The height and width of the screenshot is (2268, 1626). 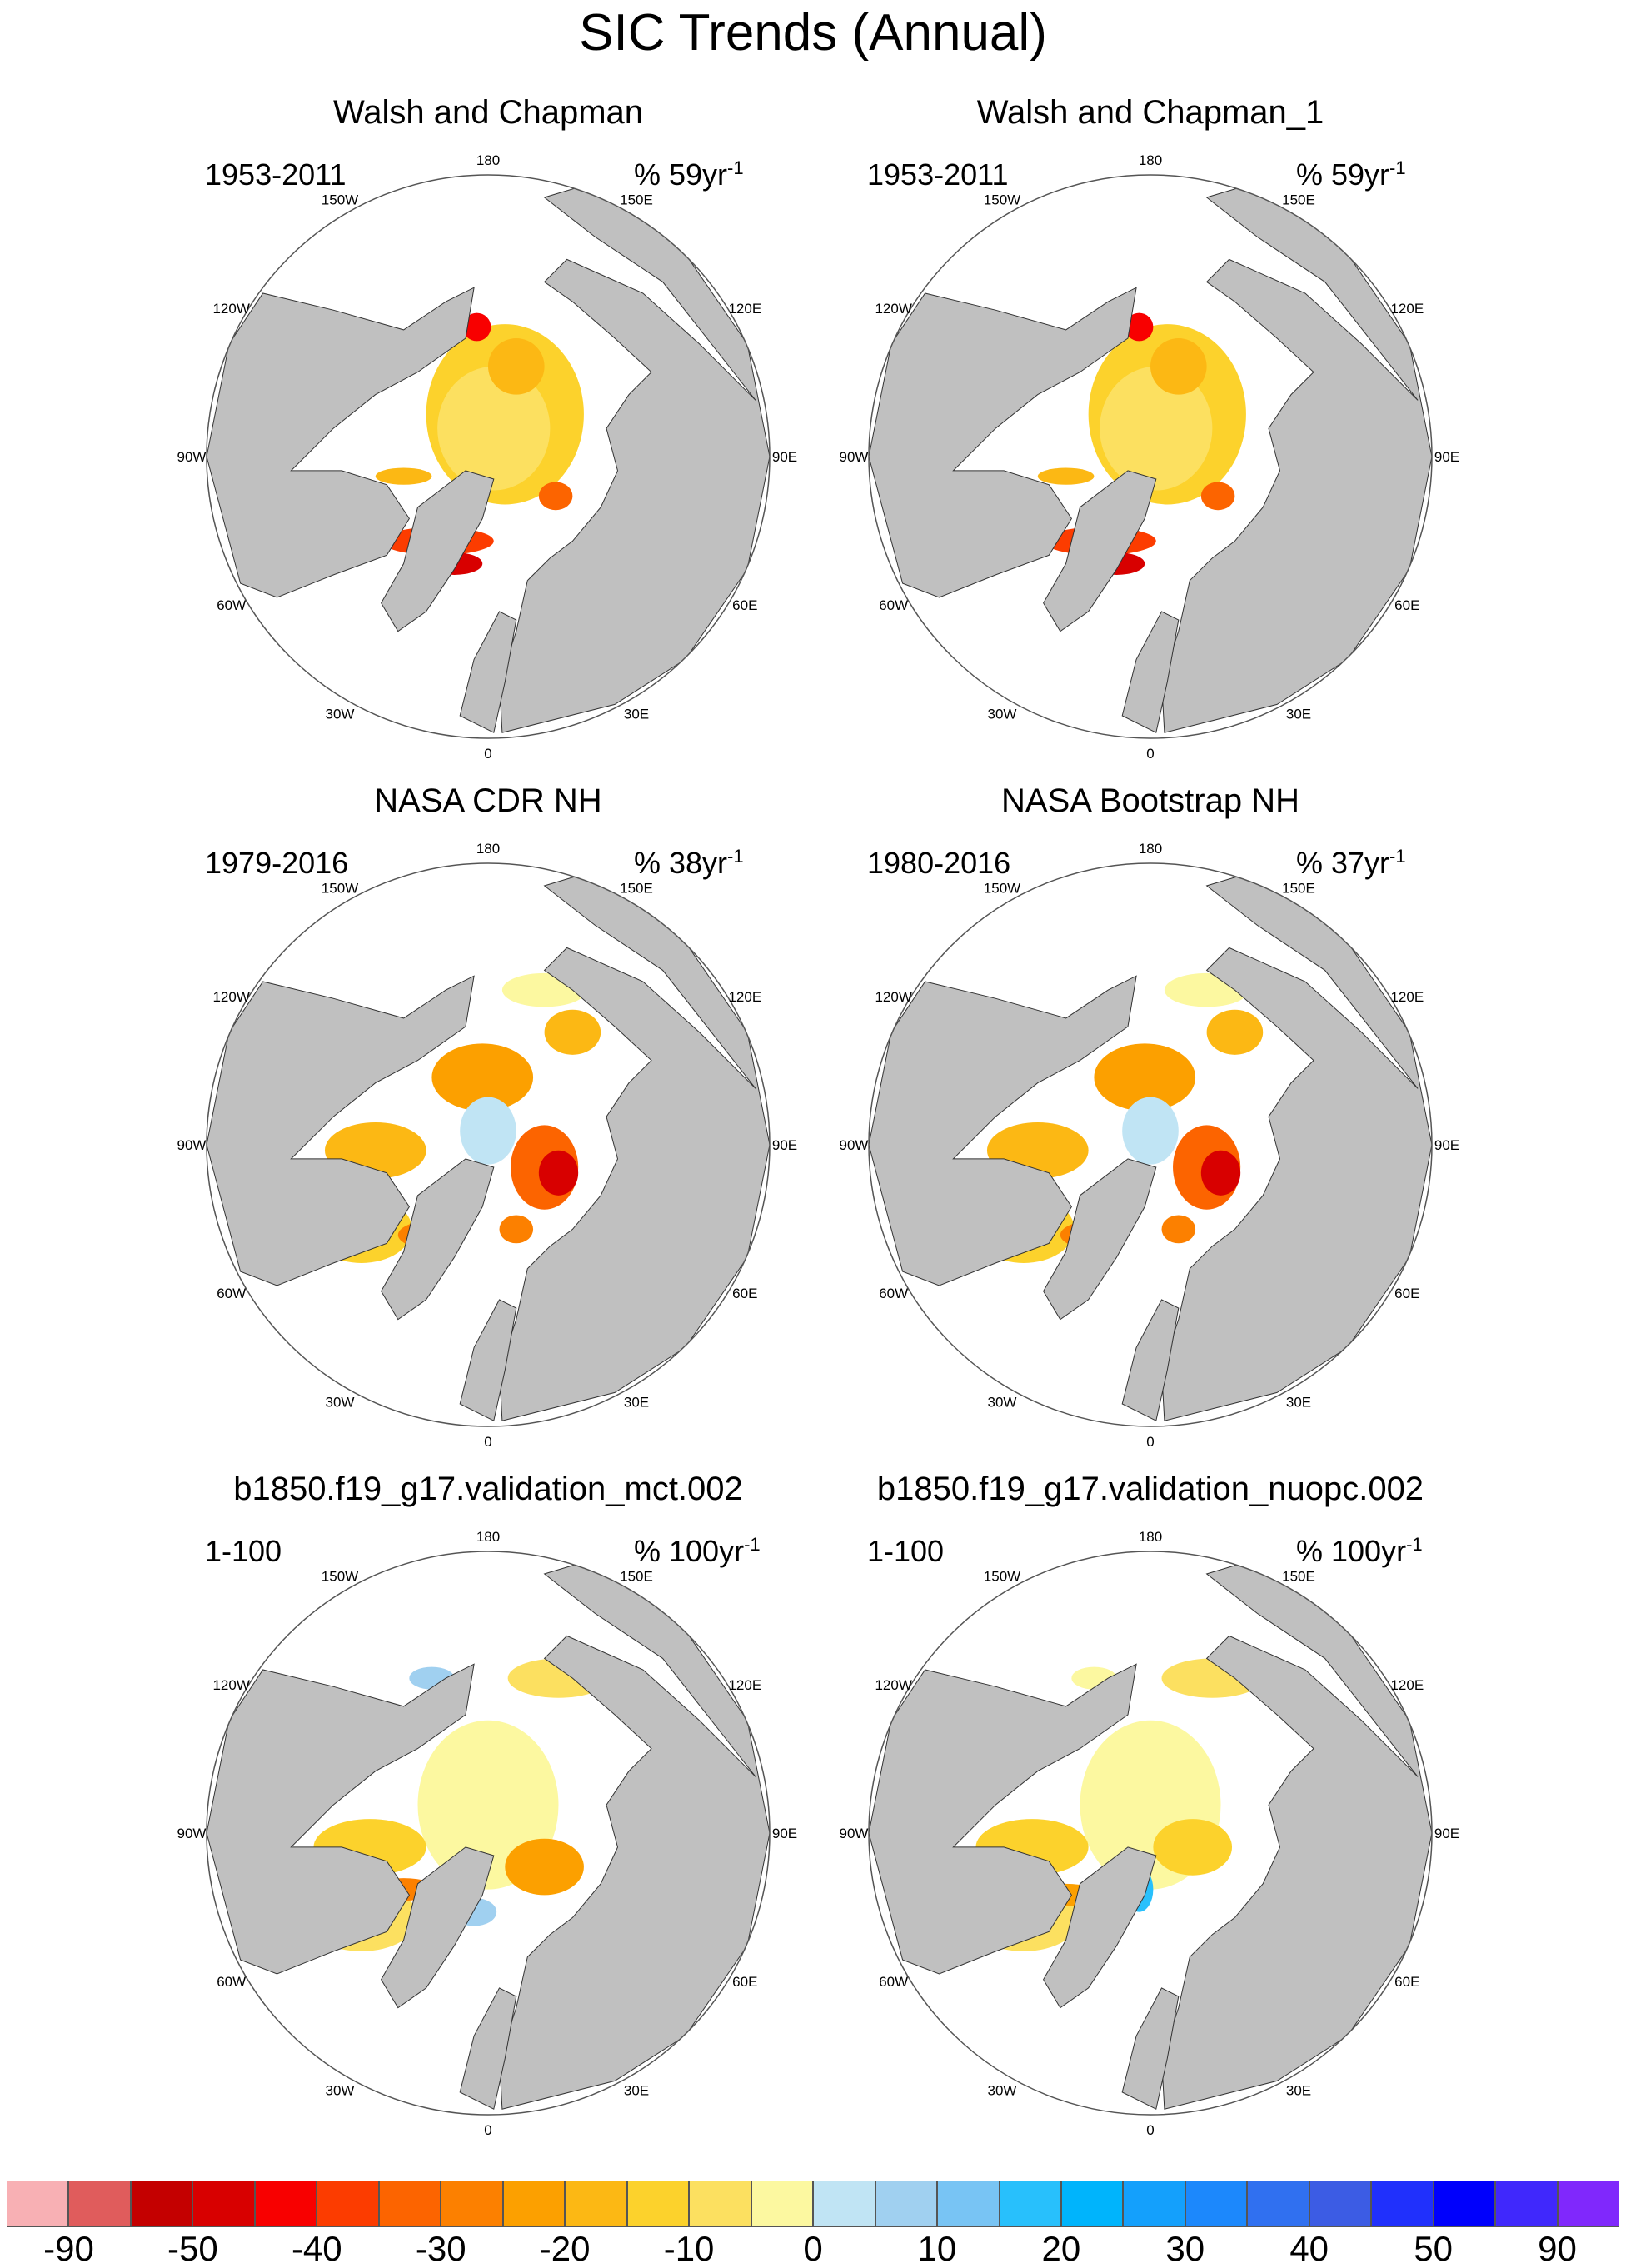 I want to click on colorbar: -90 -50 -40 -30 -20 -10 0 10 20 30 40 50 90, so click(x=813, y=2224).